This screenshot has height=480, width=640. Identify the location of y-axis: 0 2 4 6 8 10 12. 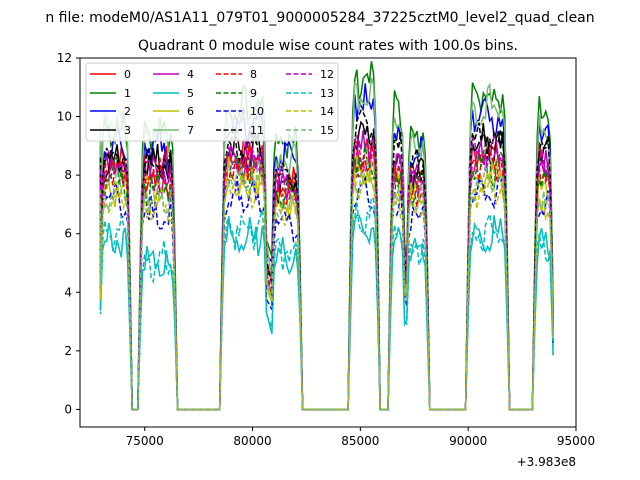
(68, 233).